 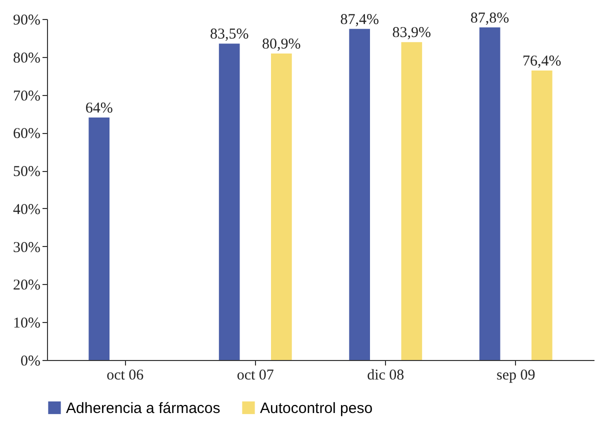 I want to click on y-tick-label: 20%, so click(x=26, y=286).